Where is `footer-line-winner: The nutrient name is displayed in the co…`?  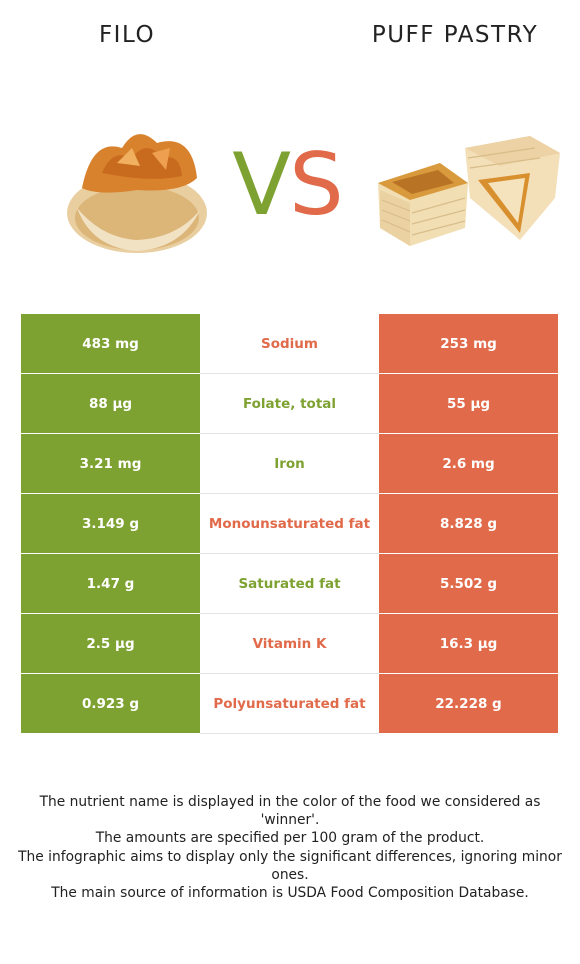 footer-line-winner: The nutrient name is displayed in the co… is located at coordinates (290, 811).